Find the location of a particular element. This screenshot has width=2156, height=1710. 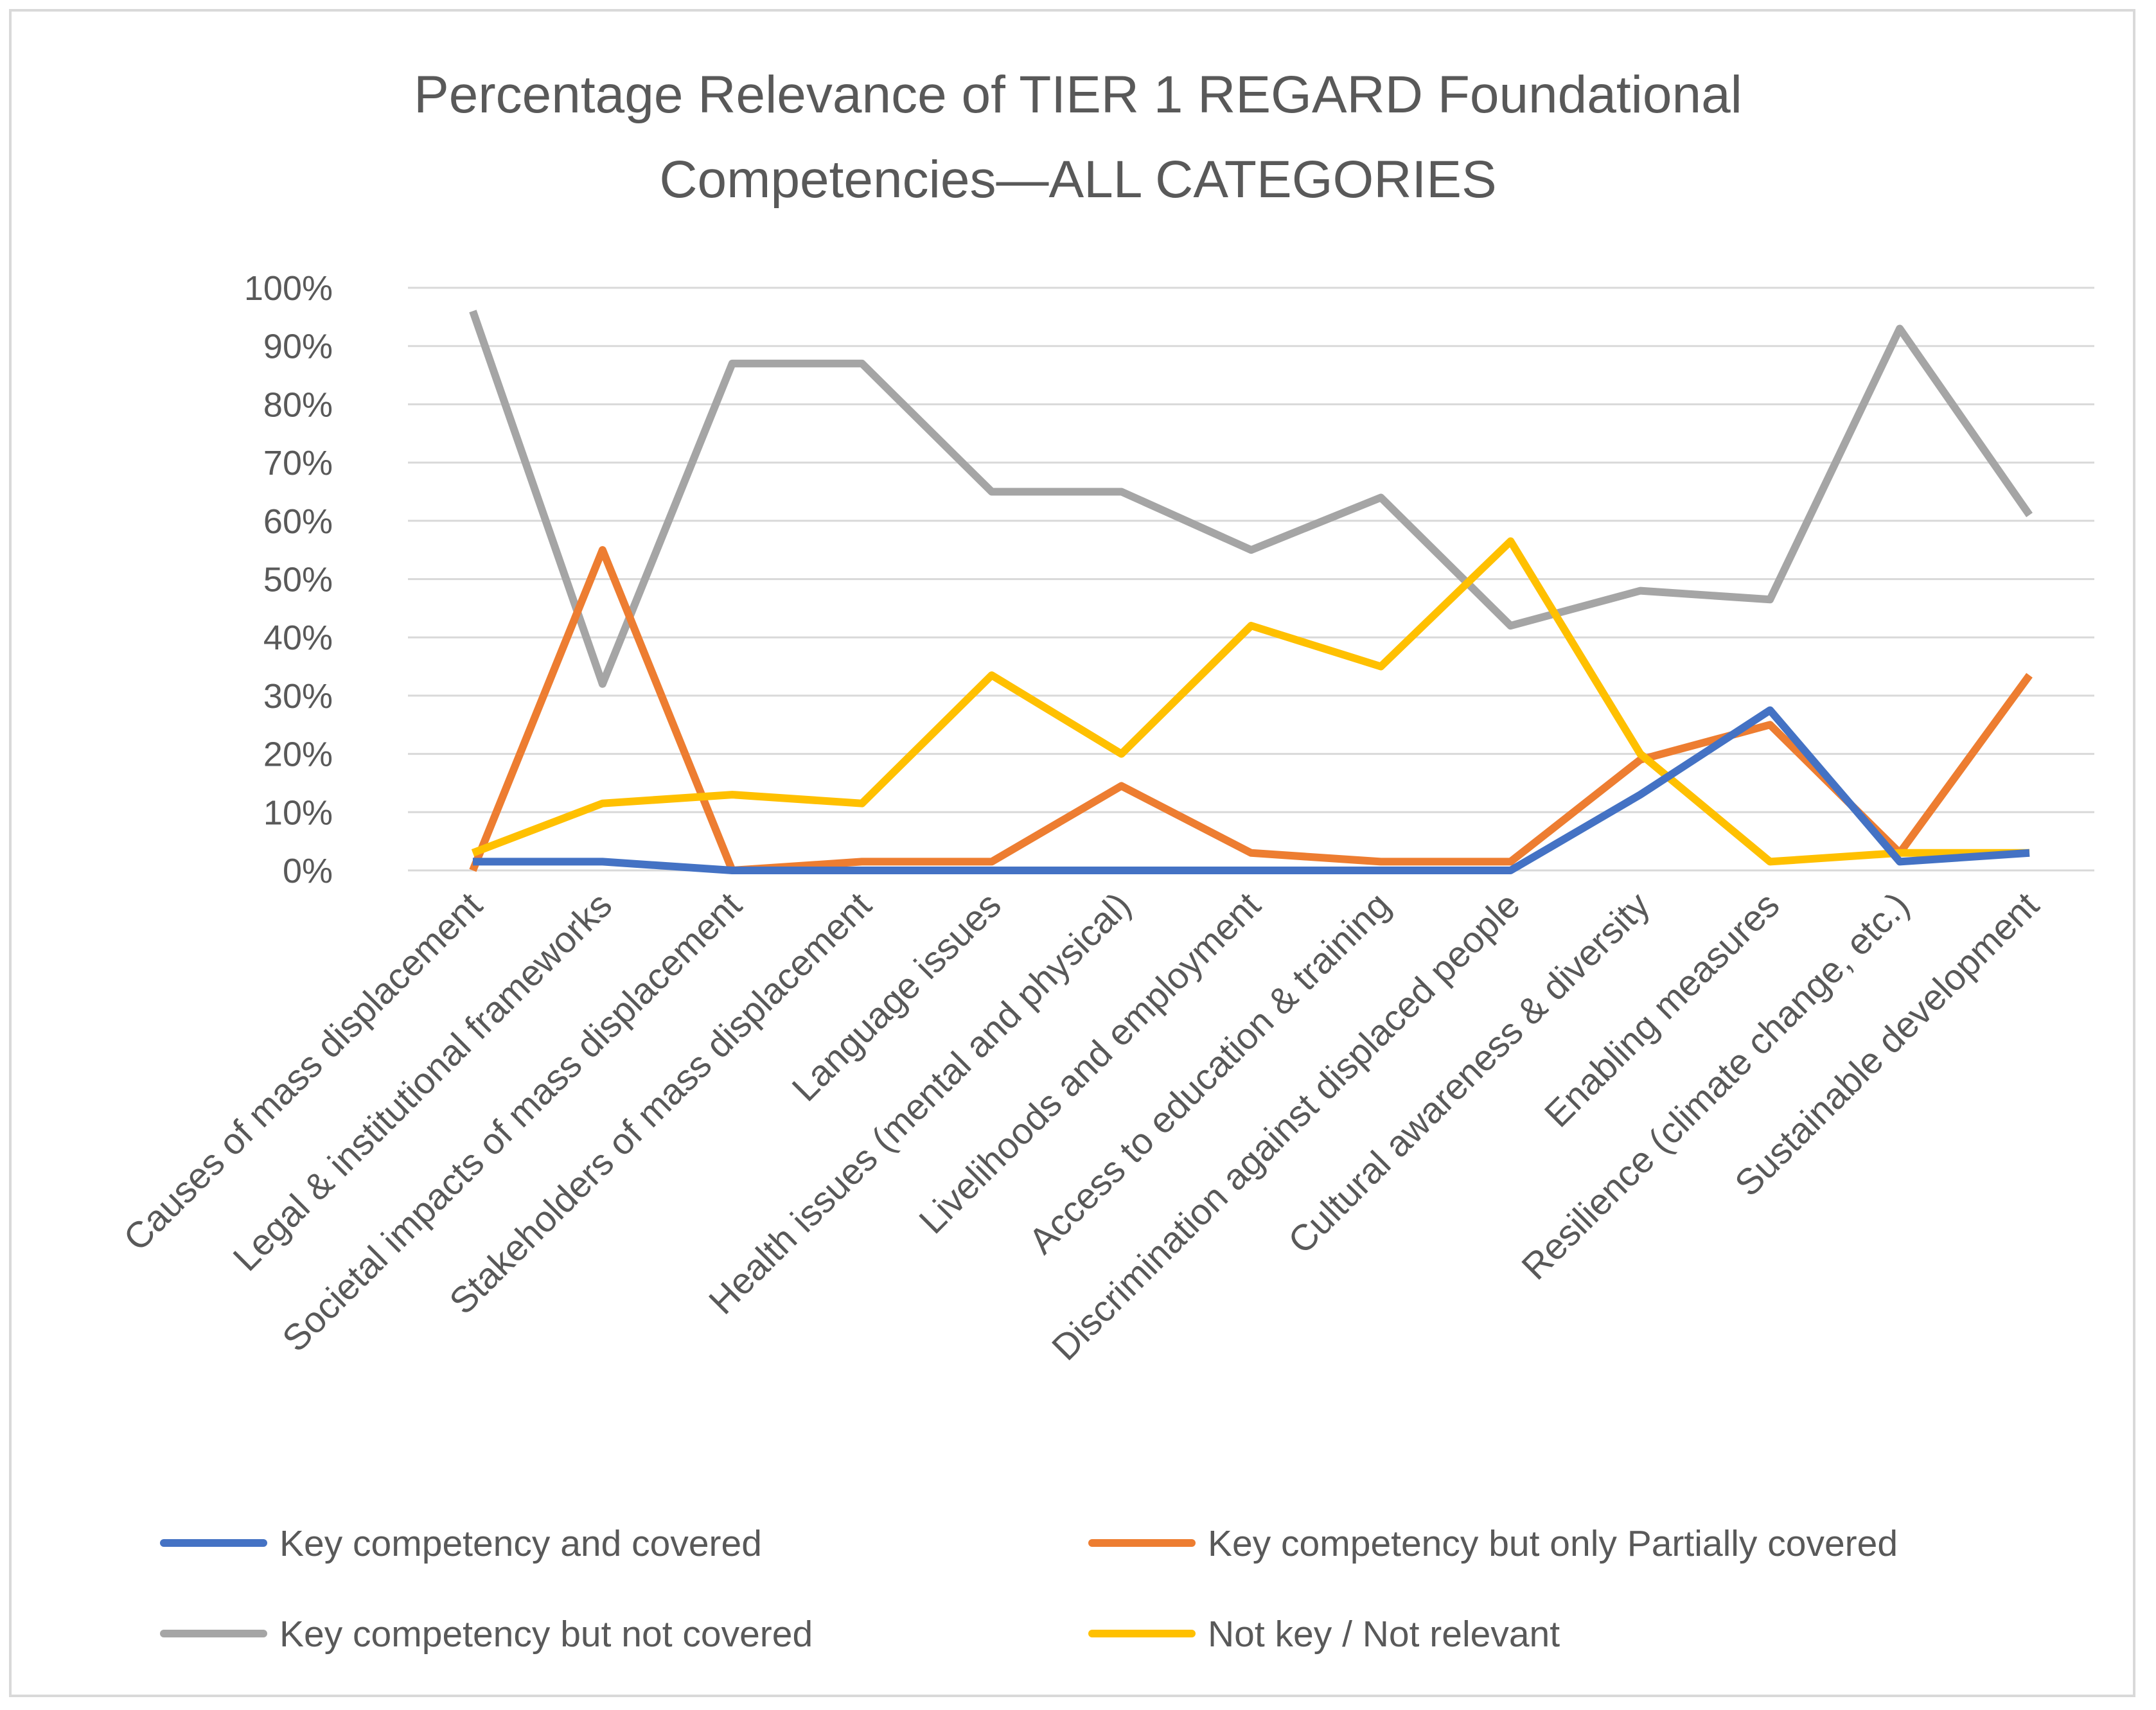

legend-label: Not key / Not relevant is located at coordinates (1384, 1635).